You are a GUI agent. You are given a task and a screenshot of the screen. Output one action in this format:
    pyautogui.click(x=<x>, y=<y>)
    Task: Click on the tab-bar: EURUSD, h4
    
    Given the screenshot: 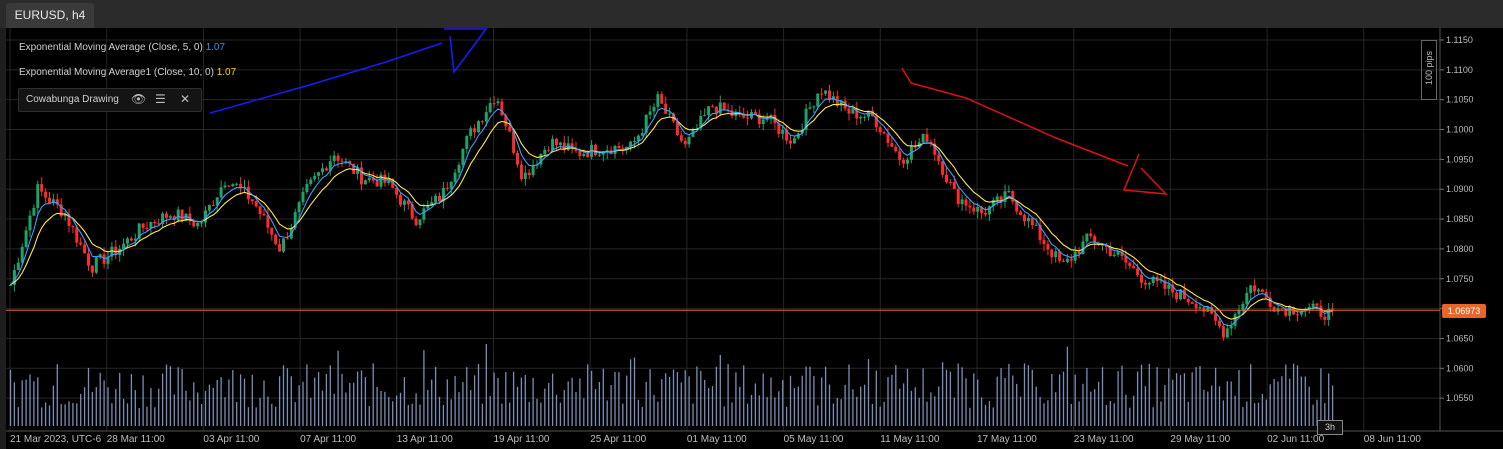 What is the action you would take?
    pyautogui.click(x=751, y=14)
    